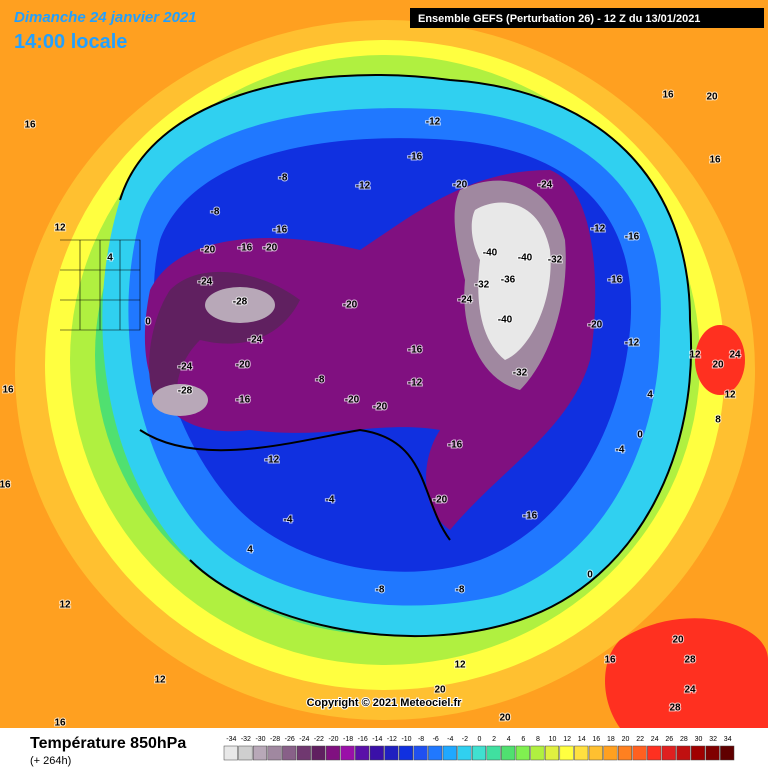 The height and width of the screenshot is (768, 768). I want to click on contour-label: -28, so click(185, 391).